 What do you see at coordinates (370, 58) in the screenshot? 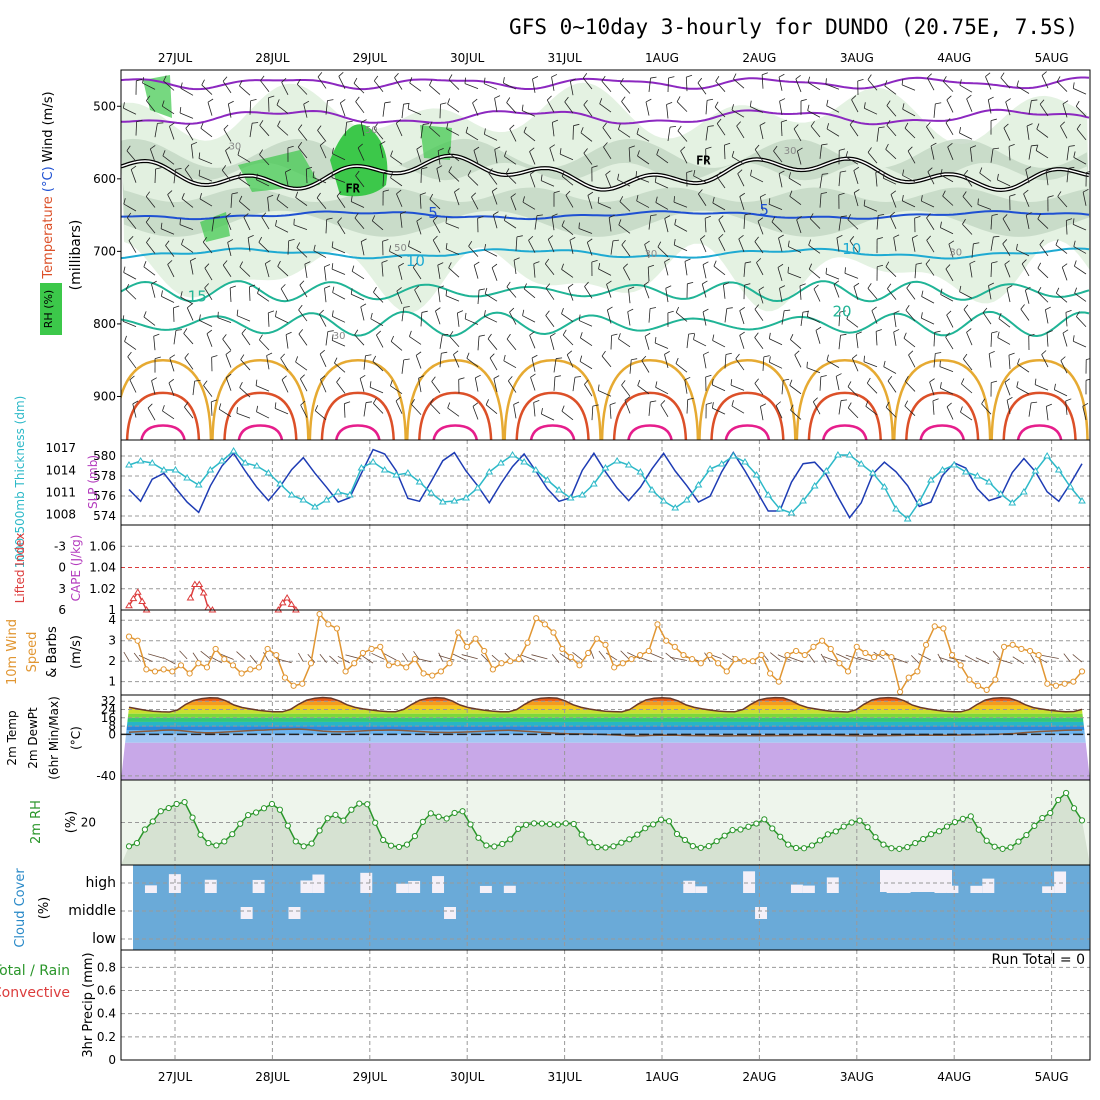
I see `date-label-top: 29JUL` at bounding box center [370, 58].